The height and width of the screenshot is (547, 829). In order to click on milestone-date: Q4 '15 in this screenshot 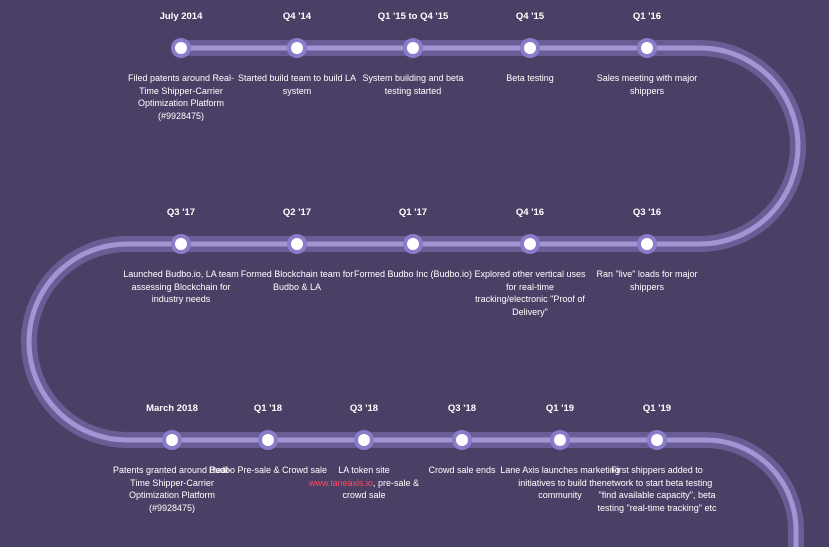, I will do `click(530, 16)`.